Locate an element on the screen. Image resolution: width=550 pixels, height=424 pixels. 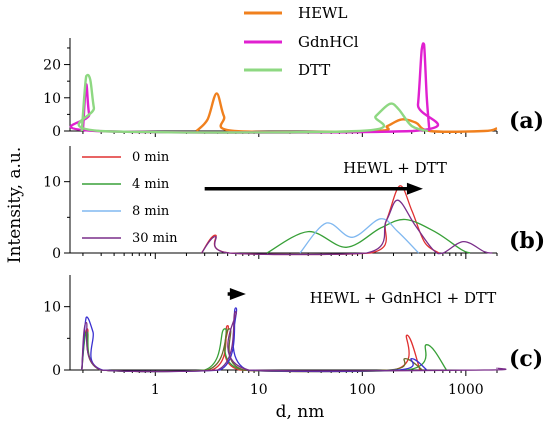
panel-label: (c) is located at coordinates (526, 359).